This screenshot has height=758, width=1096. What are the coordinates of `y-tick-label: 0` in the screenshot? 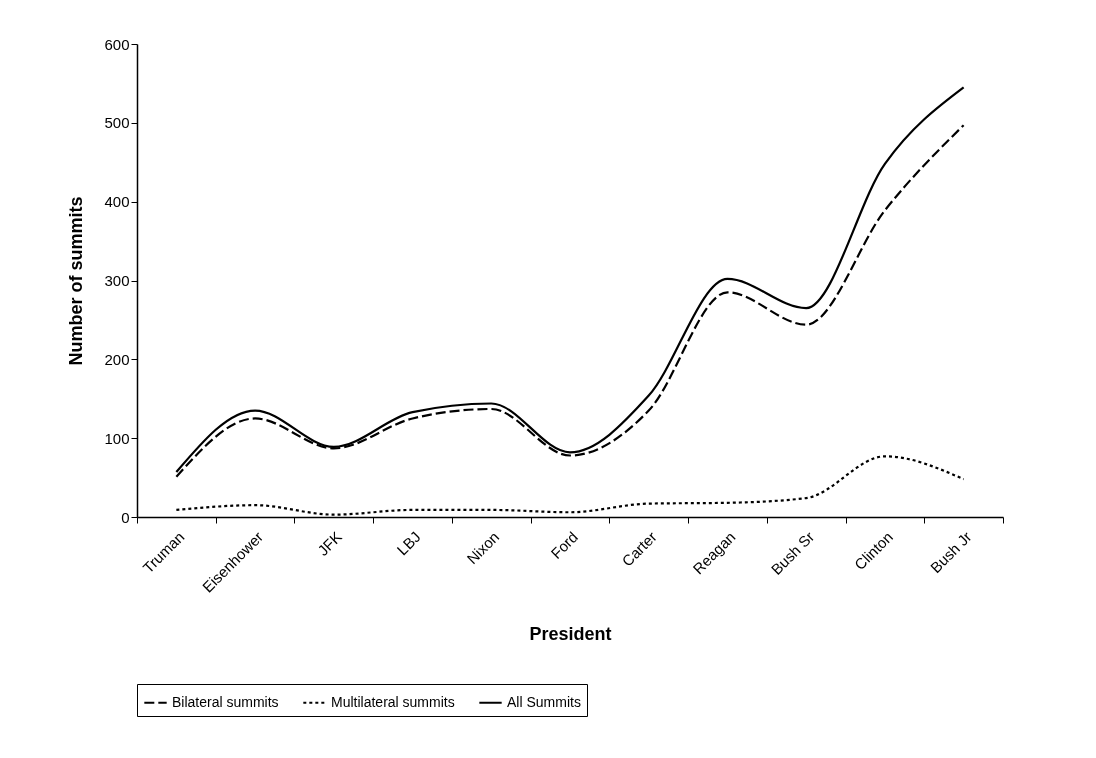 It's located at (125, 517).